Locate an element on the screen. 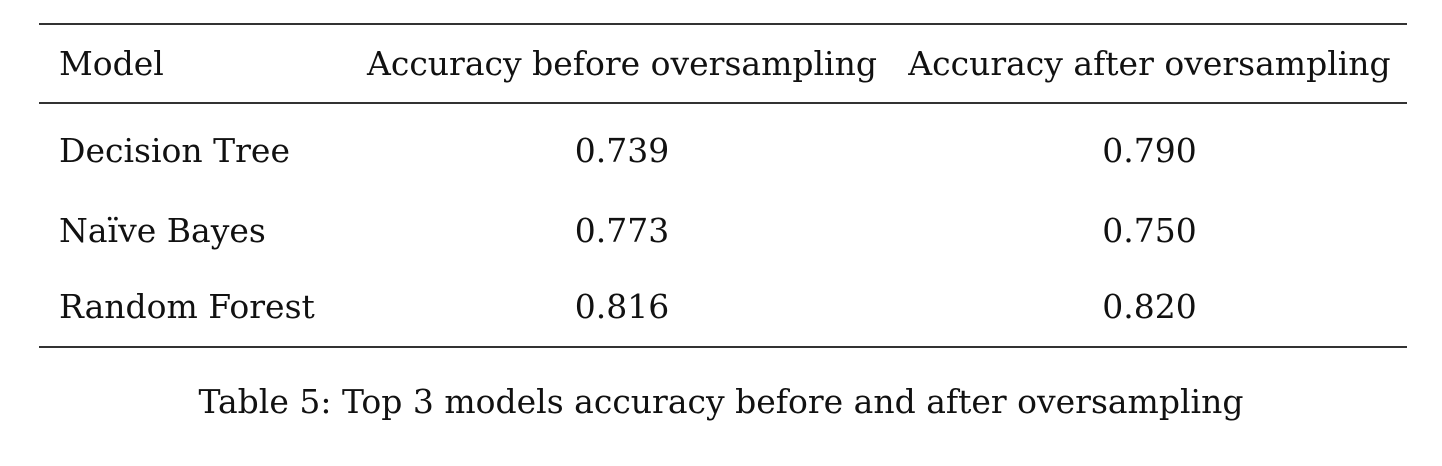 This screenshot has width=1442, height=466. header-model: Model is located at coordinates (111, 63).